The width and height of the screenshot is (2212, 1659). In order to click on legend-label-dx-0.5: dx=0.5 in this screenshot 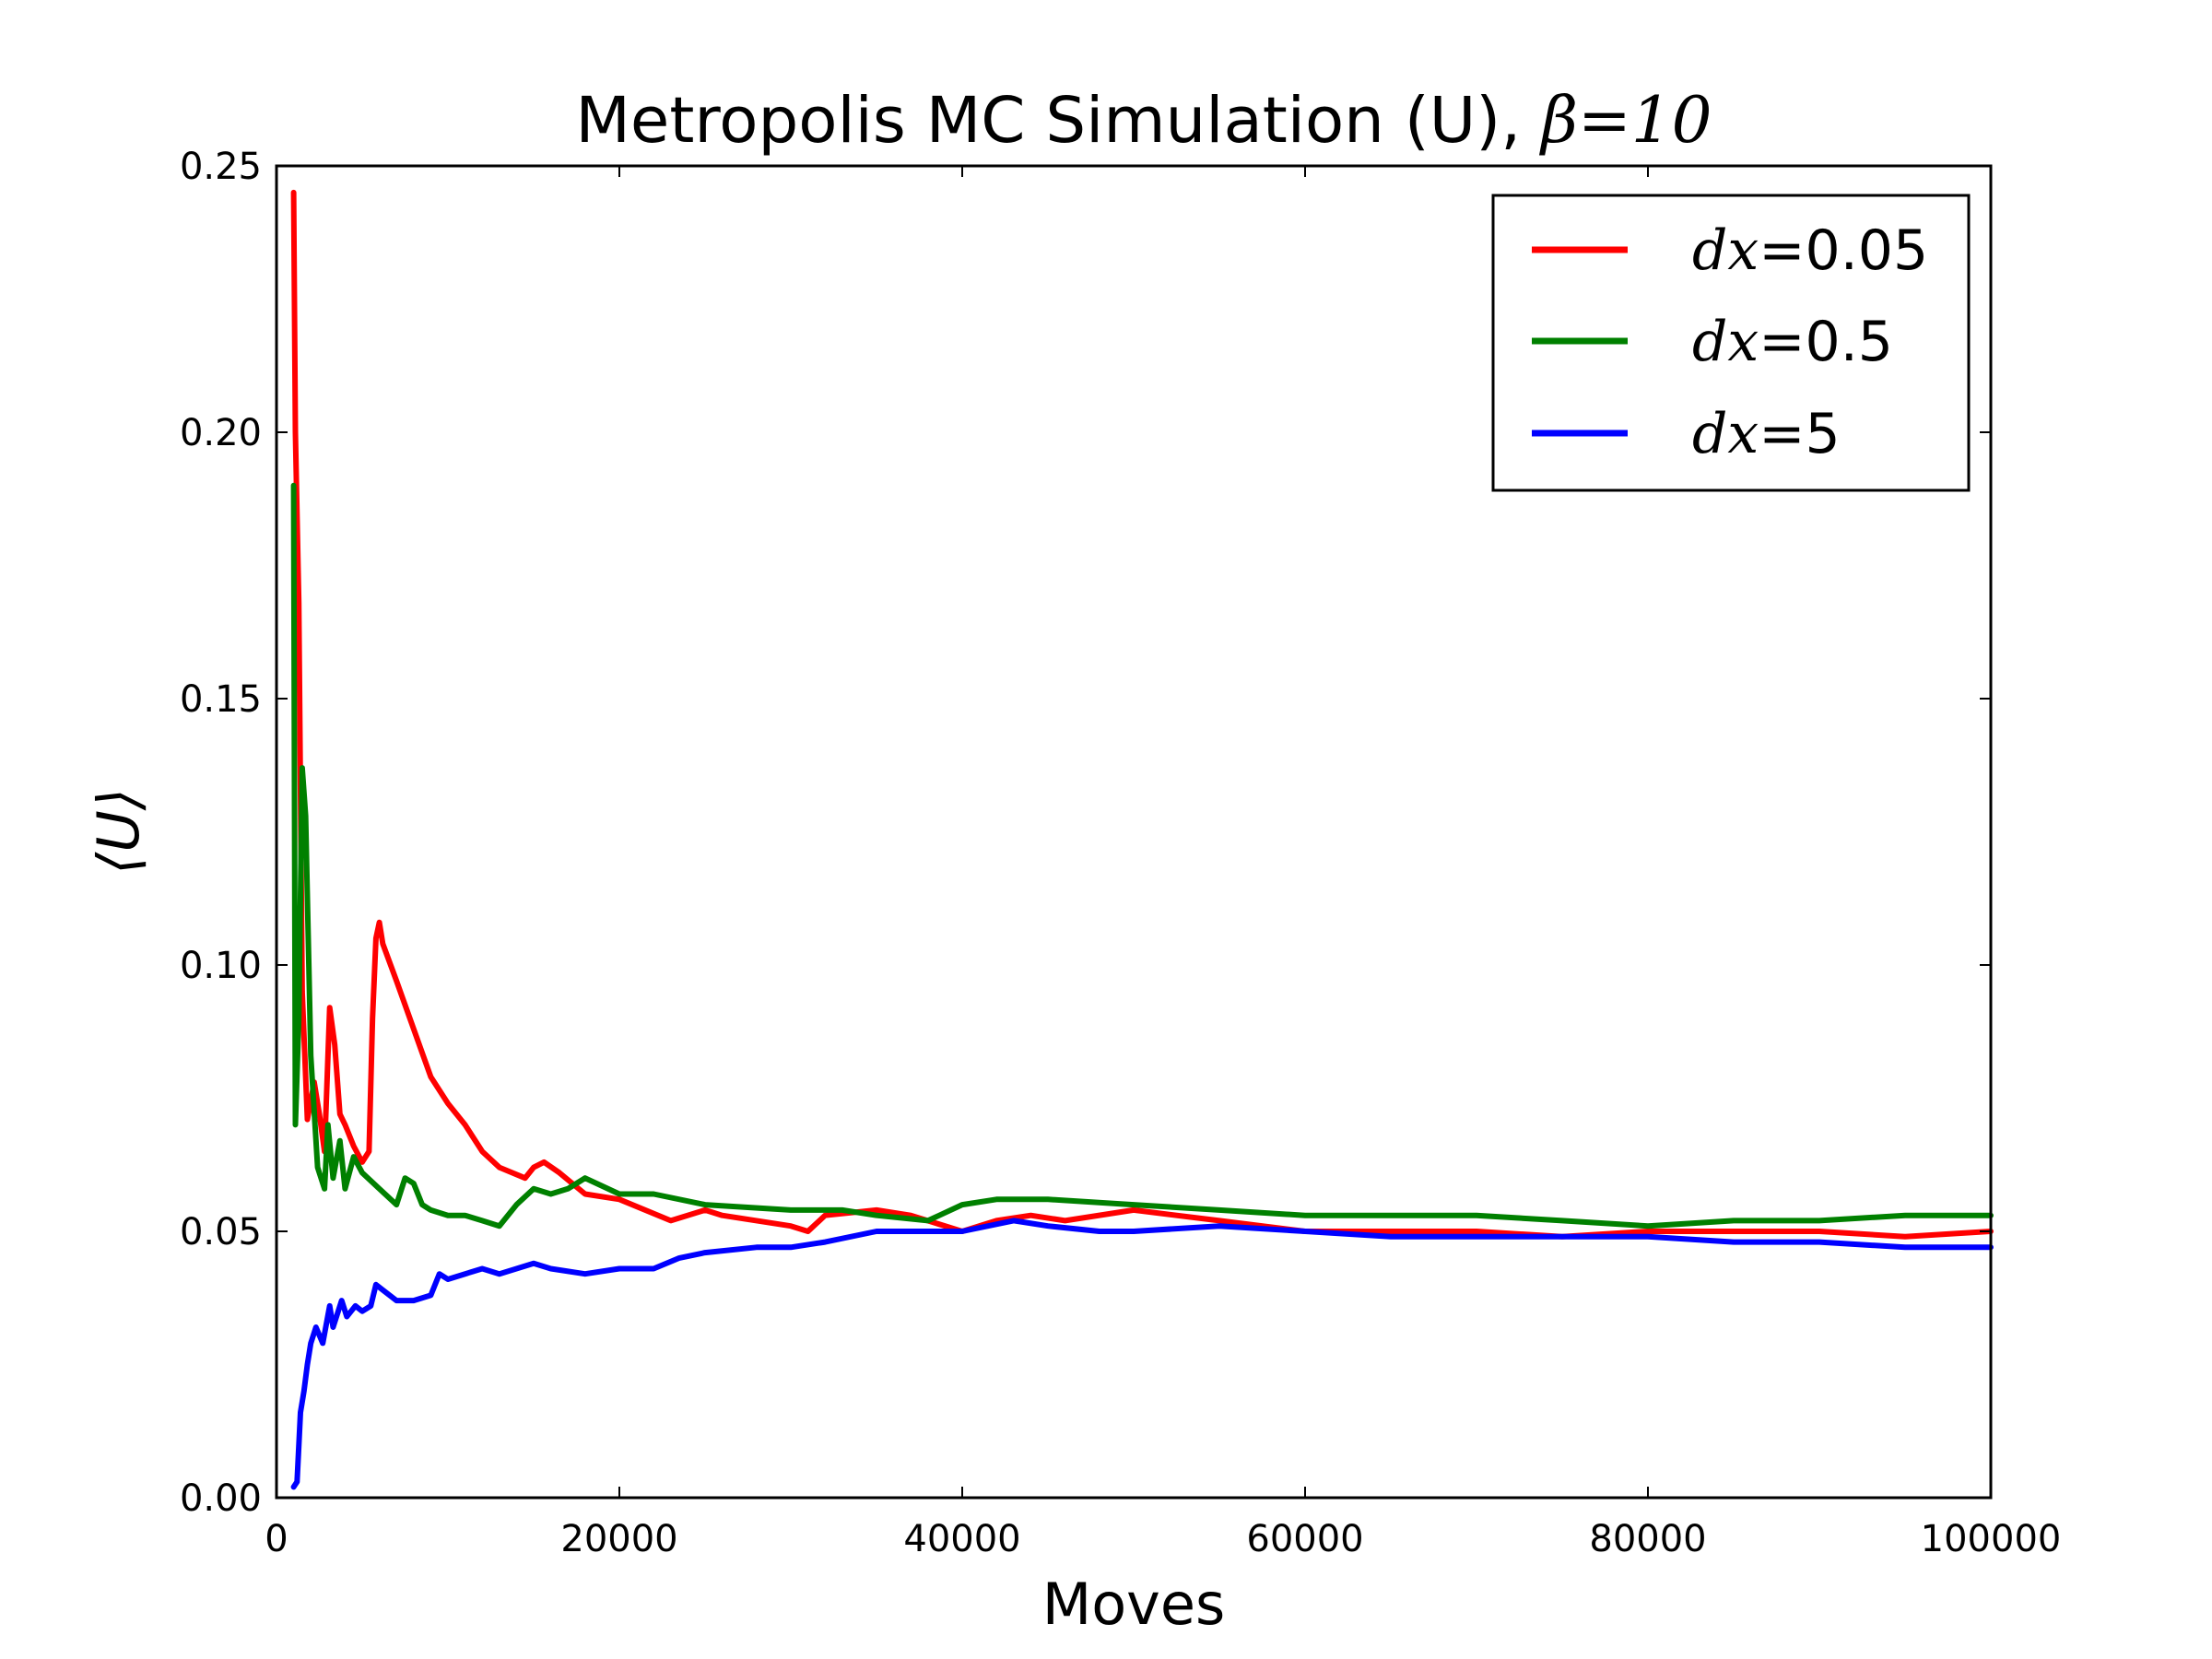, I will do `click(1792, 342)`.